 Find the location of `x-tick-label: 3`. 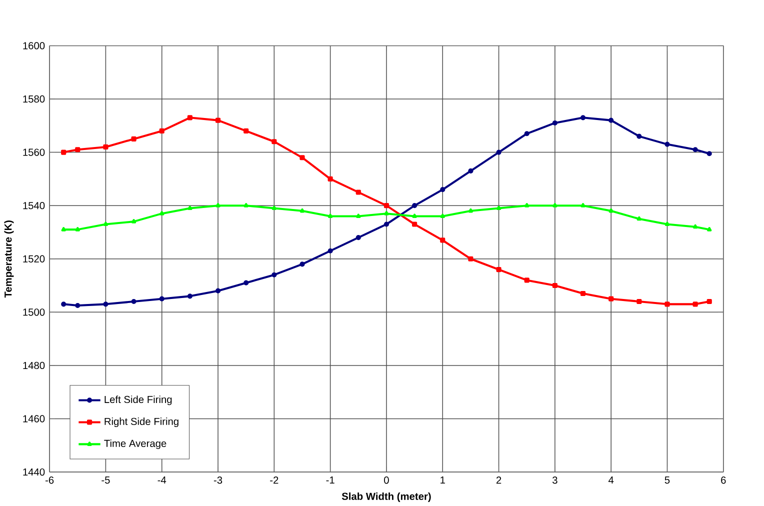

x-tick-label: 3 is located at coordinates (555, 480).